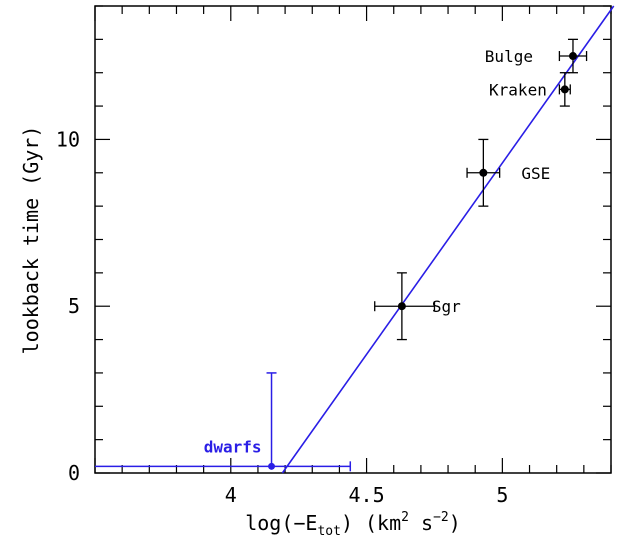  I want to click on point-label: GSE, so click(535, 173).